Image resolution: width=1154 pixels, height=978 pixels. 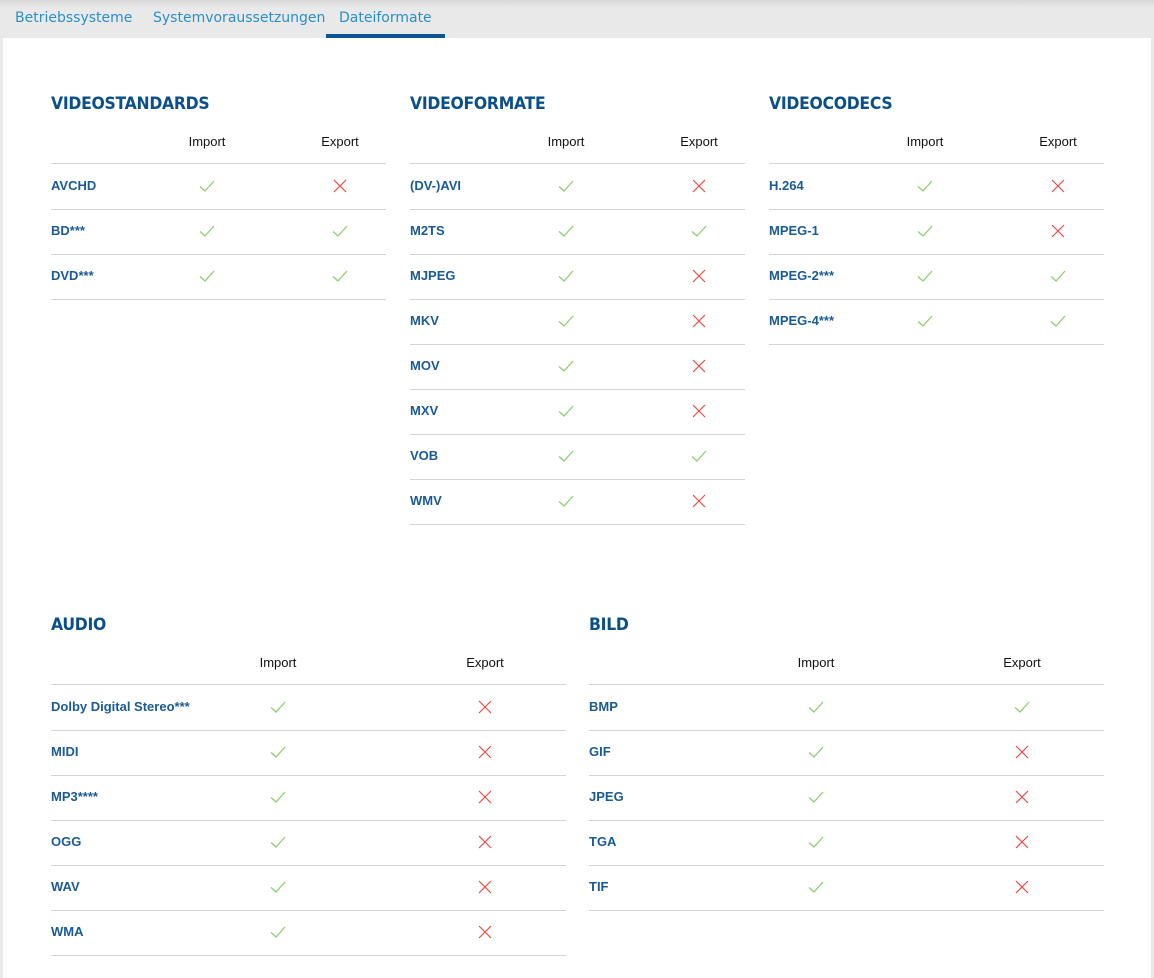 I want to click on table-row: BMP, so click(x=846, y=708).